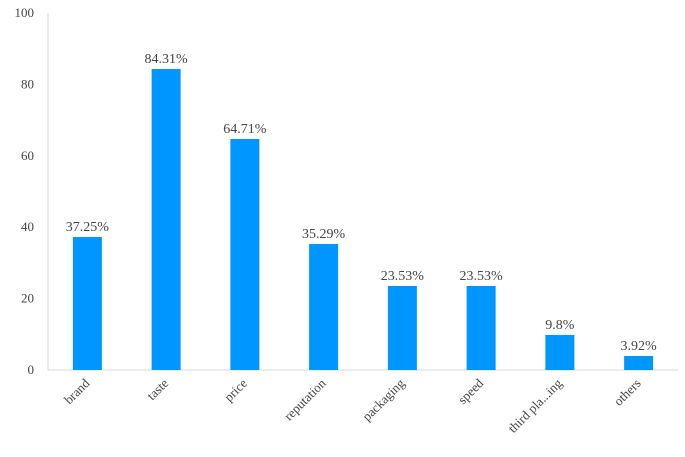 This screenshot has height=457, width=685. Describe the element at coordinates (560, 325) in the screenshot. I see `data-label: 9.8%` at that location.